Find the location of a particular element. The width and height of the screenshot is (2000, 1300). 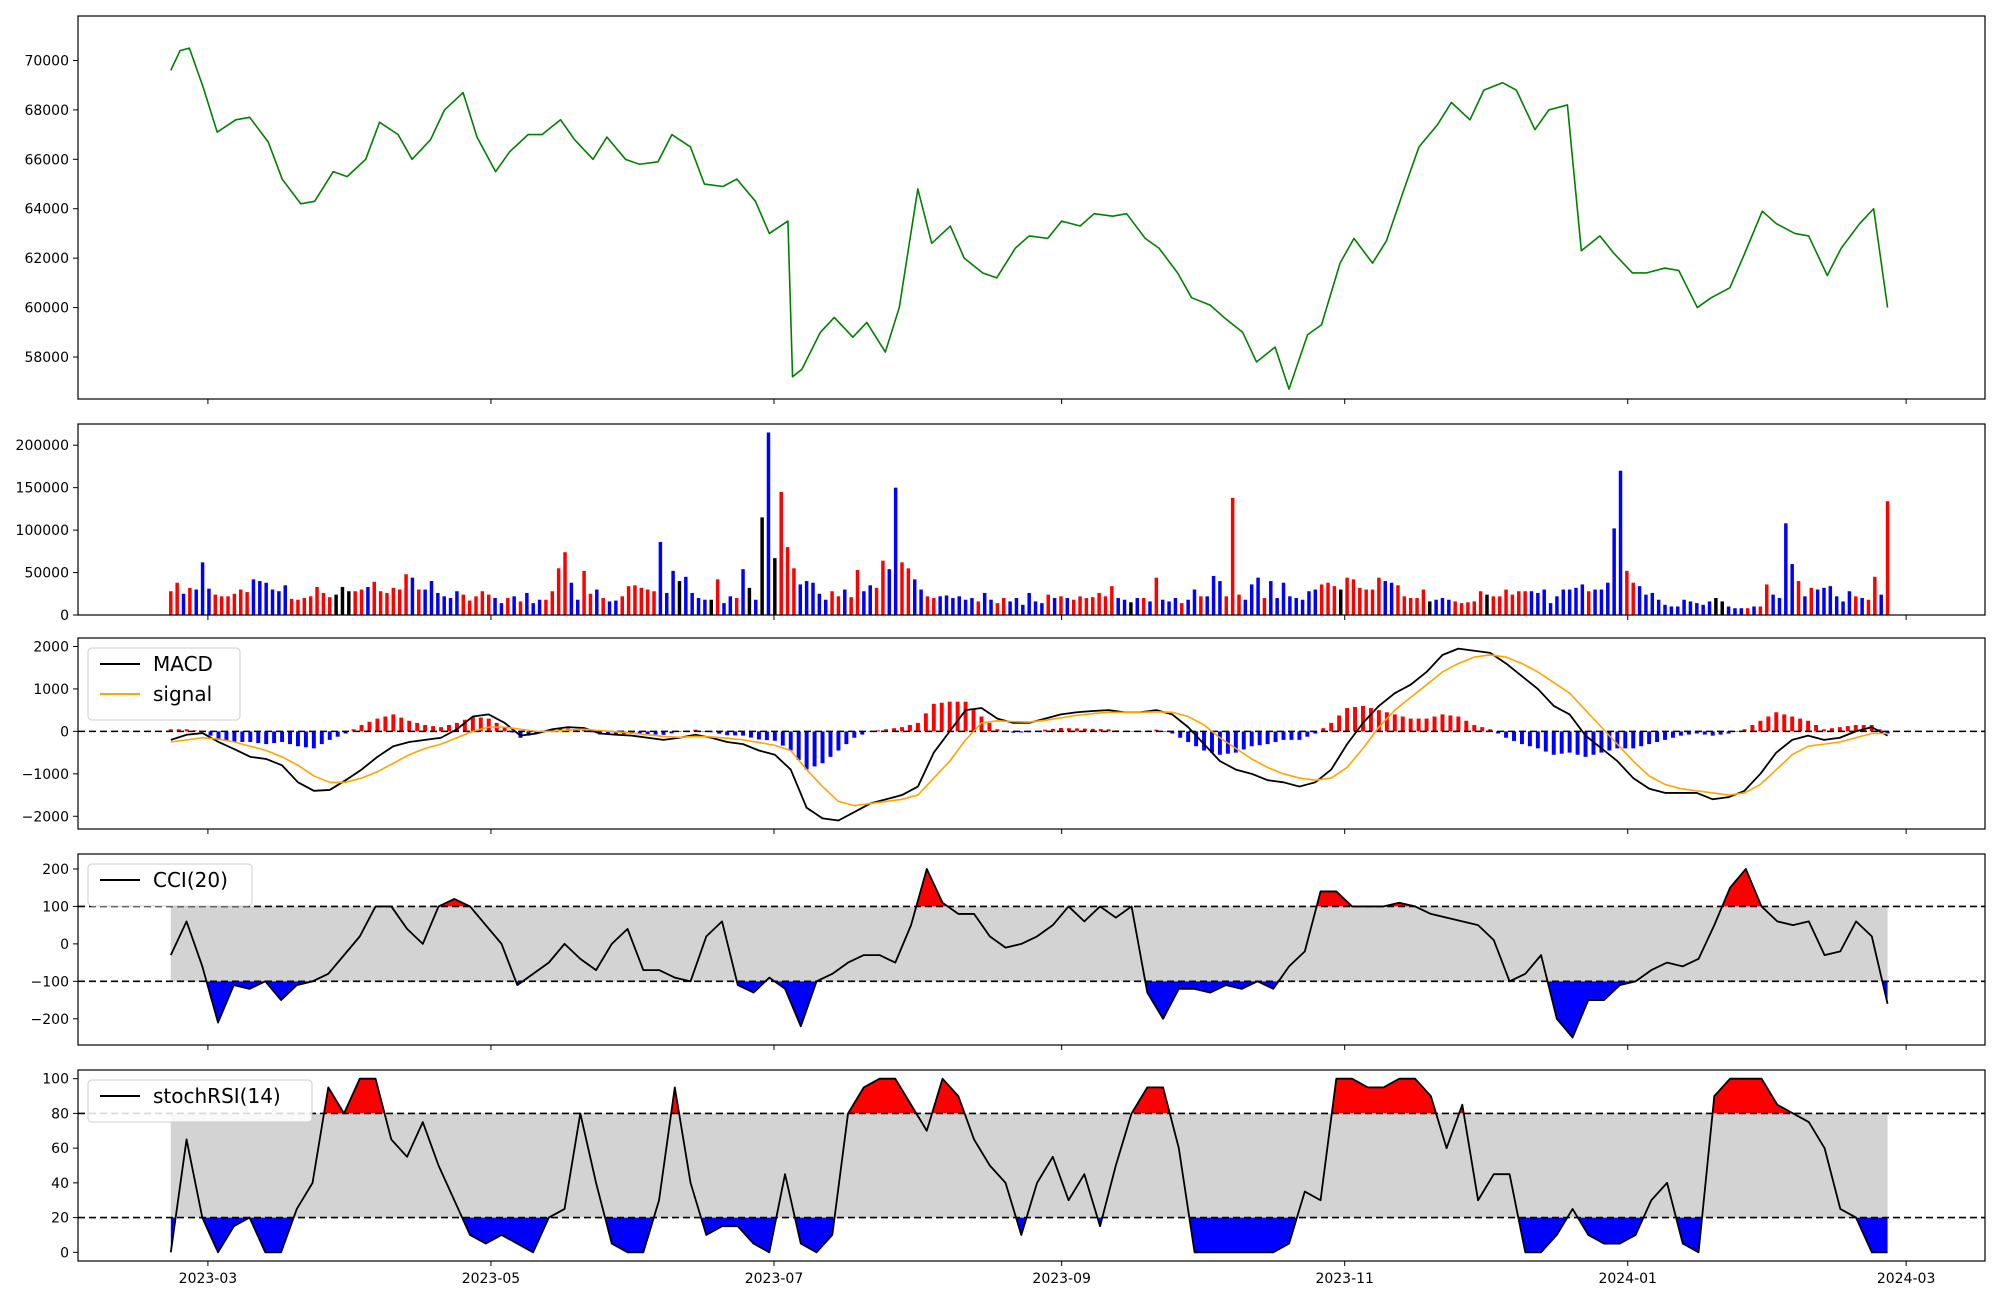

stochrsi-ytick-label: 100 is located at coordinates (55, 1080).